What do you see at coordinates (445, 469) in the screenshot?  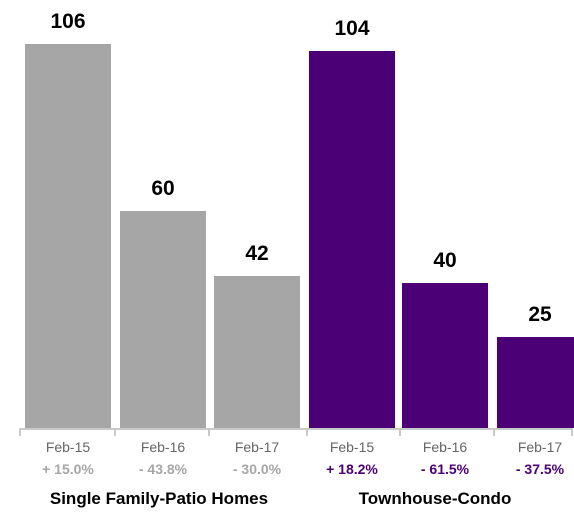 I see `change-percent-label: - 61.5%` at bounding box center [445, 469].